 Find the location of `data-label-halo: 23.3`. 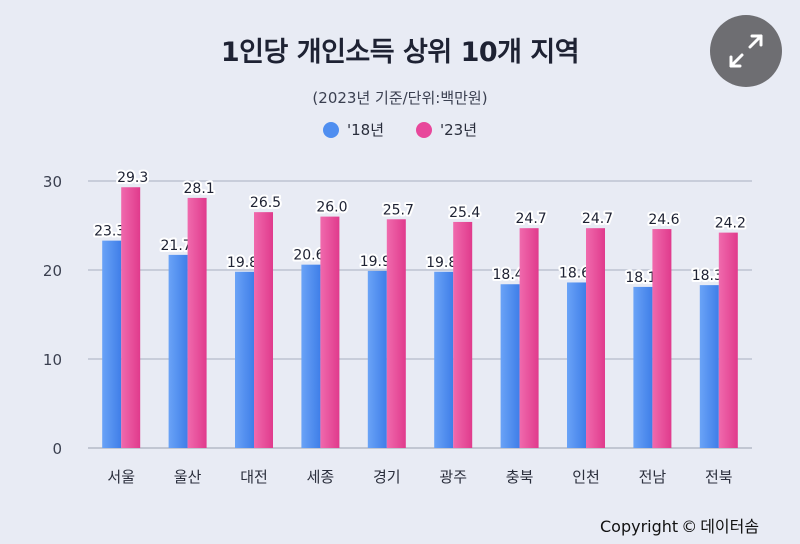

data-label-halo: 23.3 is located at coordinates (109, 232).